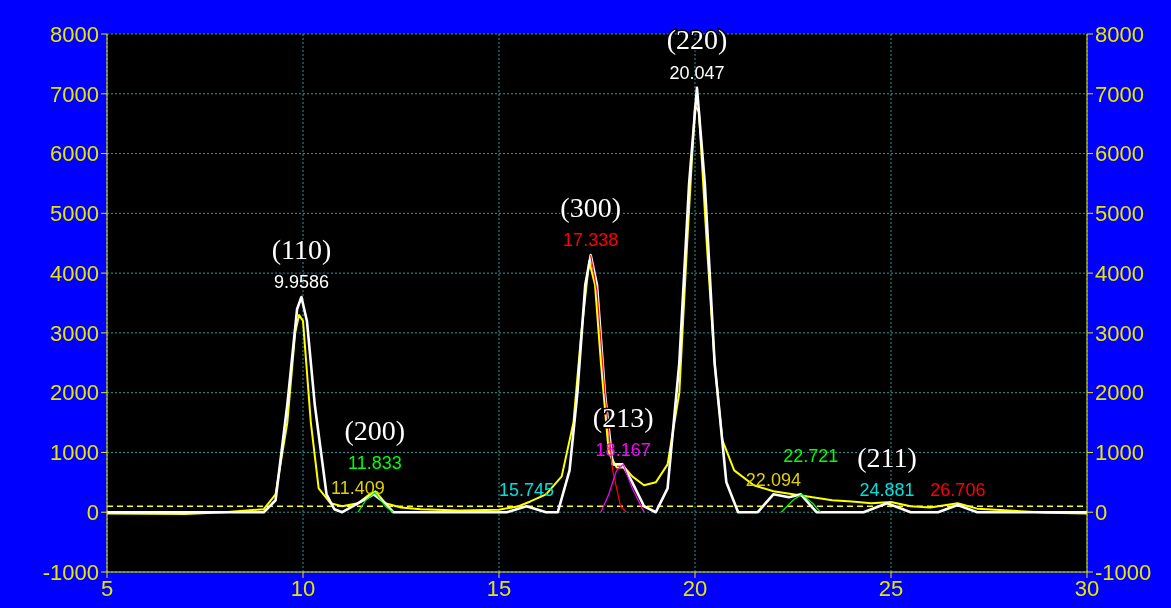 This screenshot has width=1171, height=608. Describe the element at coordinates (887, 490) in the screenshot. I see `annotation: 24.881` at that location.